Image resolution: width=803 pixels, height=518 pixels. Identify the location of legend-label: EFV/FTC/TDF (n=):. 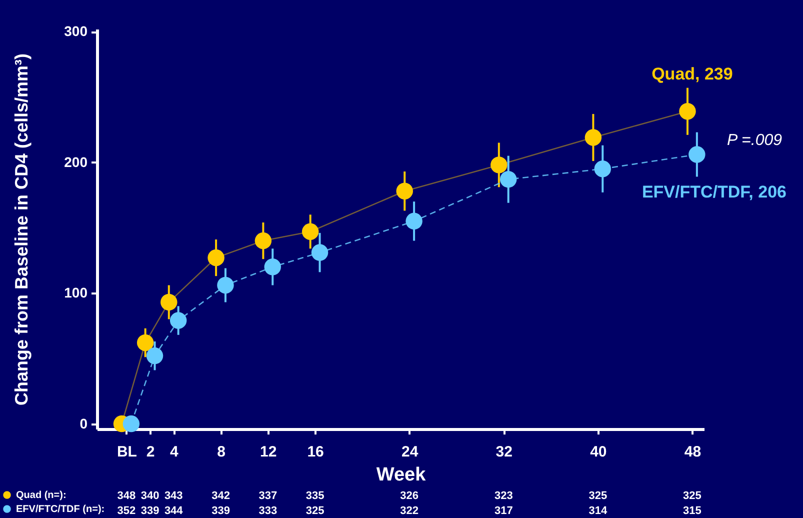
(60, 509).